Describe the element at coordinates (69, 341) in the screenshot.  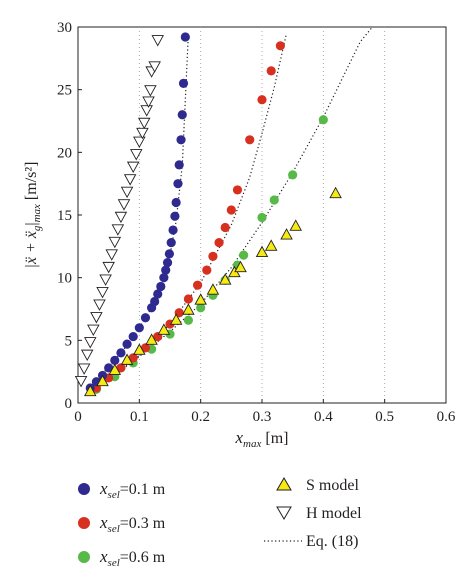
I see `y-tick-label: 5` at that location.